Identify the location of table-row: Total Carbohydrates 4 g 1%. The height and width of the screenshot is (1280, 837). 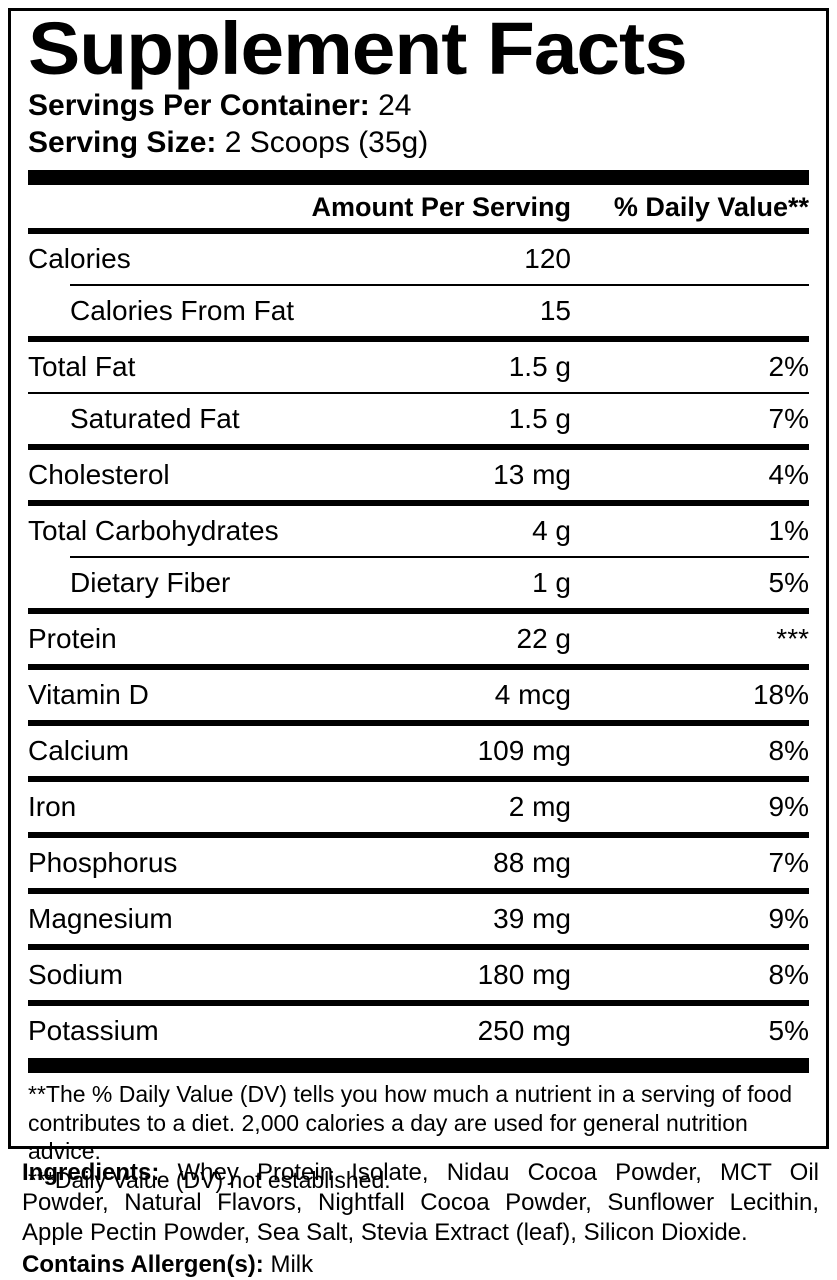
(418, 531).